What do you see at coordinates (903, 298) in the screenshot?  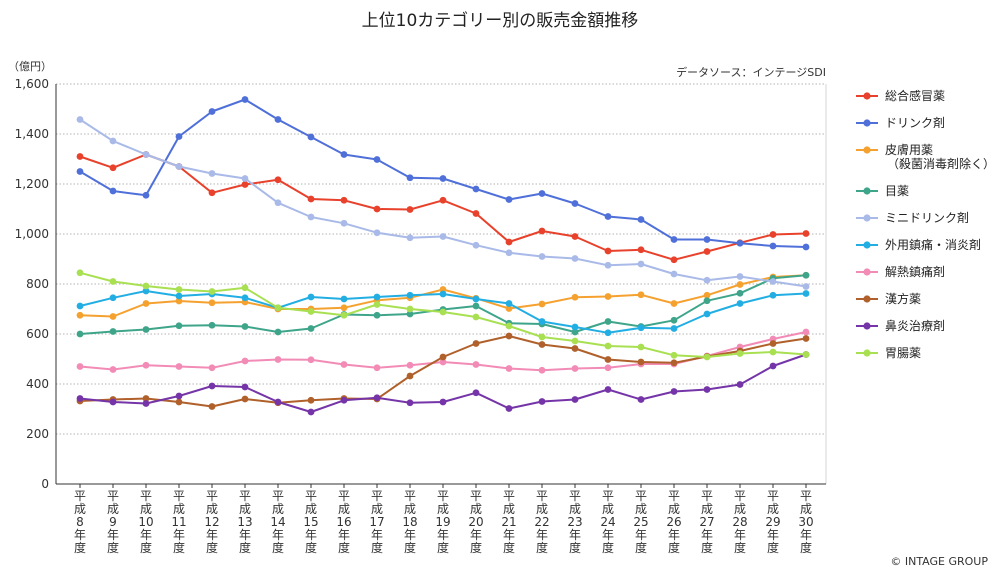 I see `legend-label: 漢方薬` at bounding box center [903, 298].